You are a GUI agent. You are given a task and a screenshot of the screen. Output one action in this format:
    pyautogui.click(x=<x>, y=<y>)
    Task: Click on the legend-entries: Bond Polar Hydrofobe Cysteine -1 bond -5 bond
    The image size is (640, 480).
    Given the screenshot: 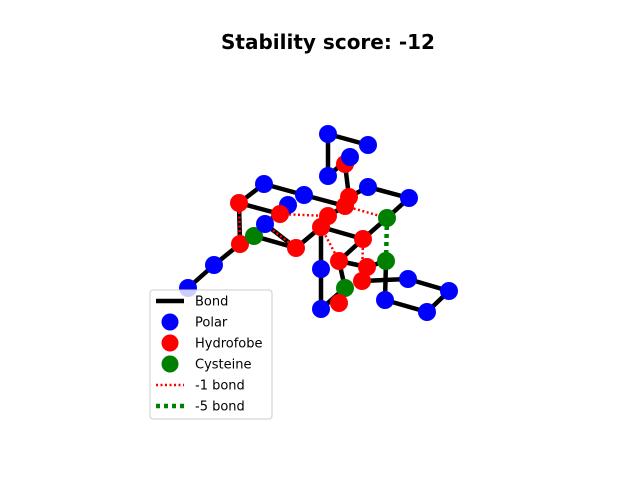 What is the action you would take?
    pyautogui.click(x=209, y=355)
    